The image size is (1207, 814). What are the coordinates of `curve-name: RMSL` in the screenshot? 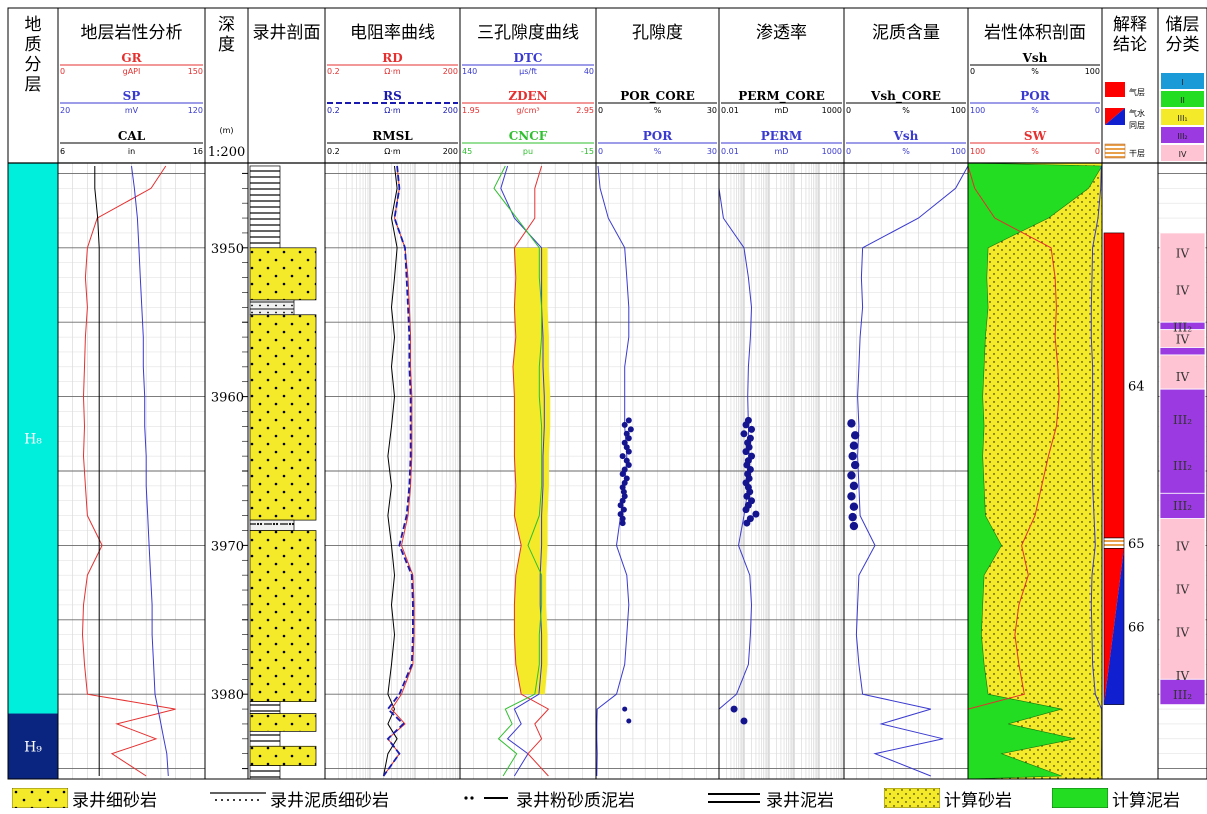 It's located at (392, 136).